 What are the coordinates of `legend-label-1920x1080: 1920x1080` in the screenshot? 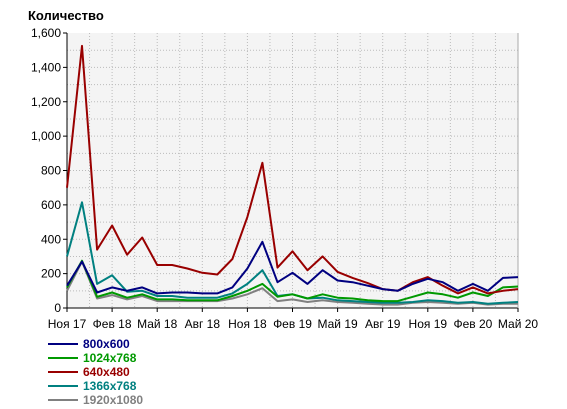 It's located at (113, 400).